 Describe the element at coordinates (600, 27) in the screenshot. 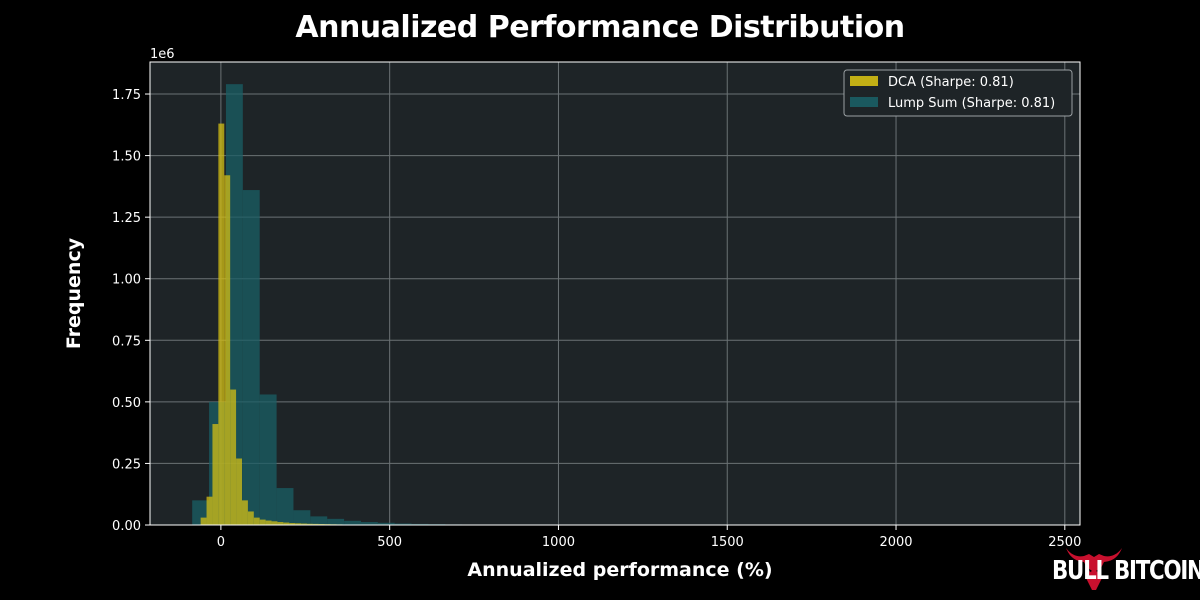

I see `chart-title: Annualized Performance Distribution` at that location.